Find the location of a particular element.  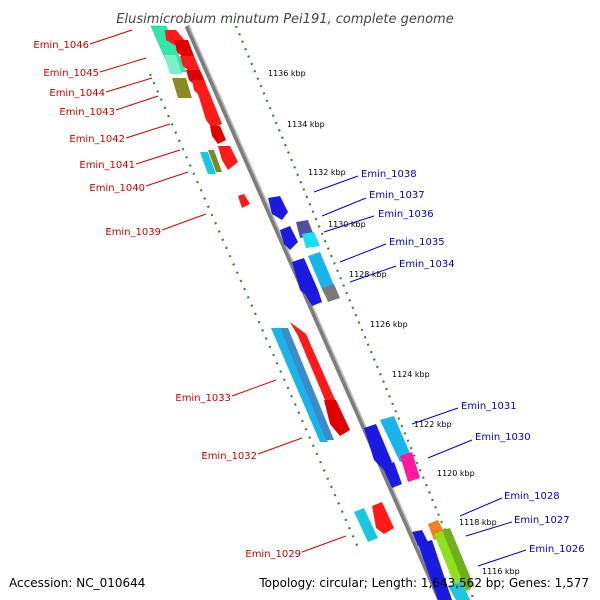

tick-label: 1122 kbp is located at coordinates (433, 424).